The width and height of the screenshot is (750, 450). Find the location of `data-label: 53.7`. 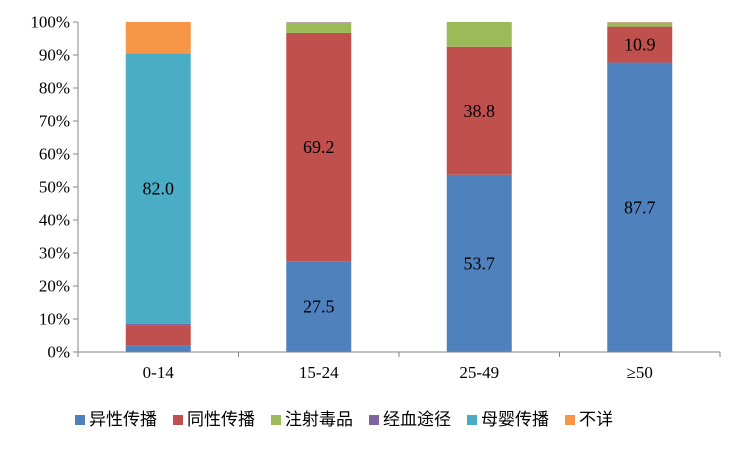

data-label: 53.7 is located at coordinates (480, 263).